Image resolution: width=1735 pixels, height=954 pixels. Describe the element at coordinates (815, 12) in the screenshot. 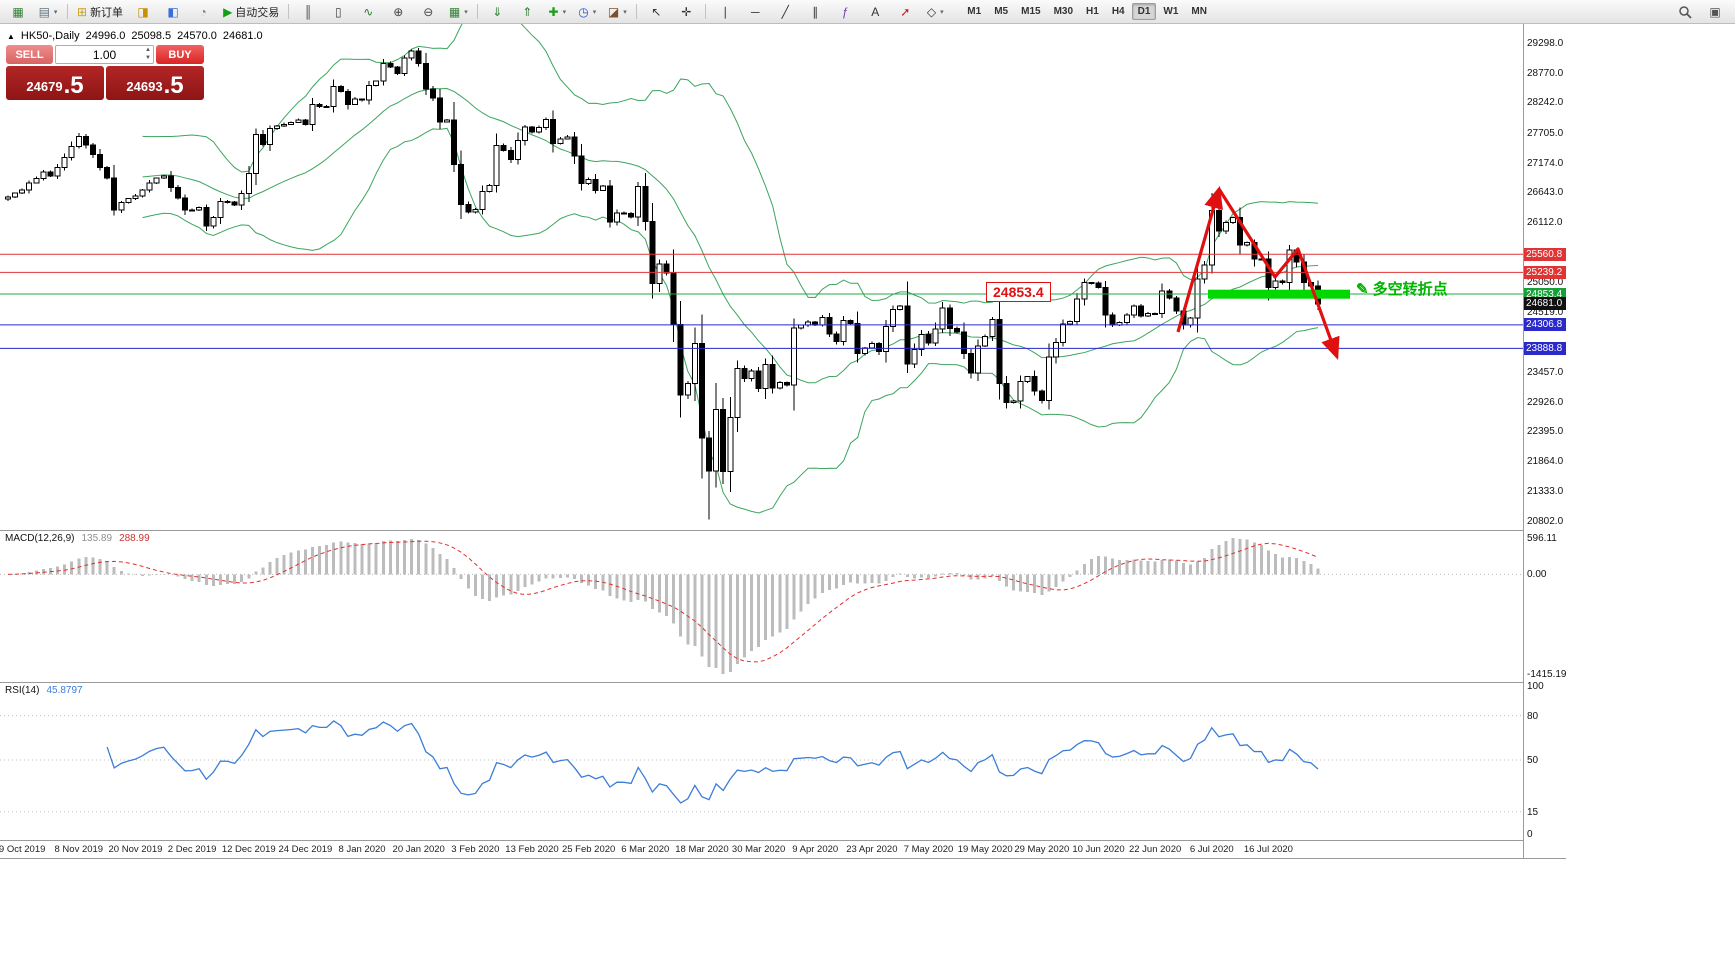

I see `channel-icon: ∥` at that location.